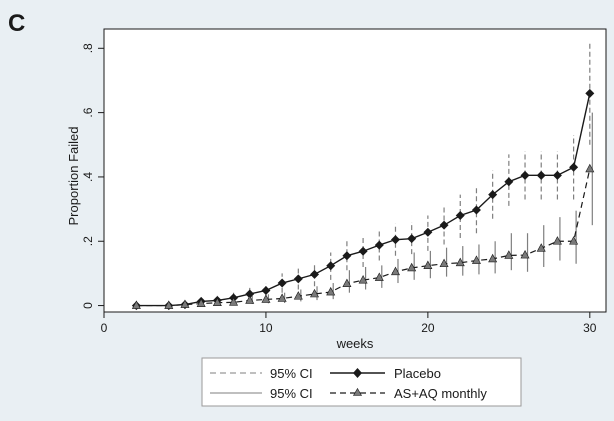  Describe the element at coordinates (88, 112) in the screenshot. I see `y-tick-label: .6` at that location.